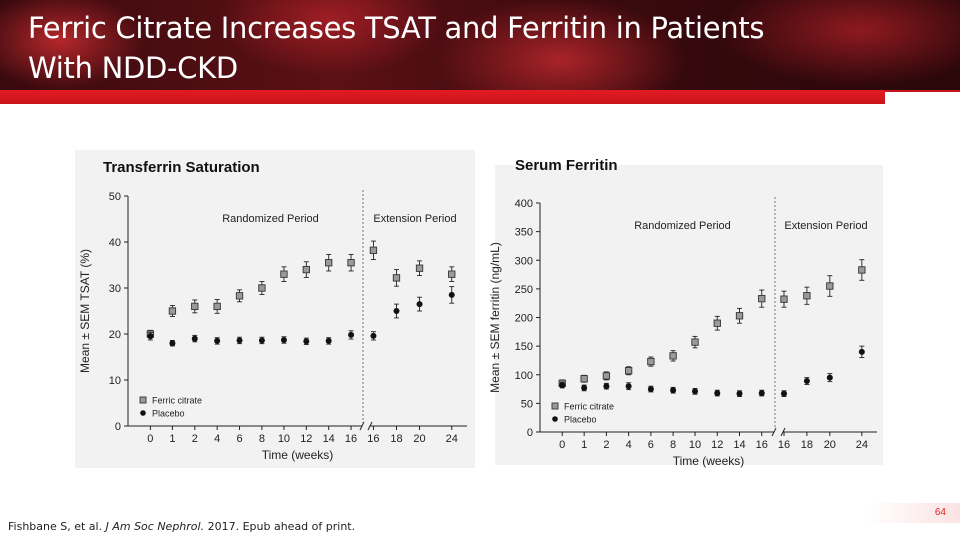 The width and height of the screenshot is (960, 540). Describe the element at coordinates (155, 526) in the screenshot. I see `citation-journal: J Am Soc Nephrol.` at that location.